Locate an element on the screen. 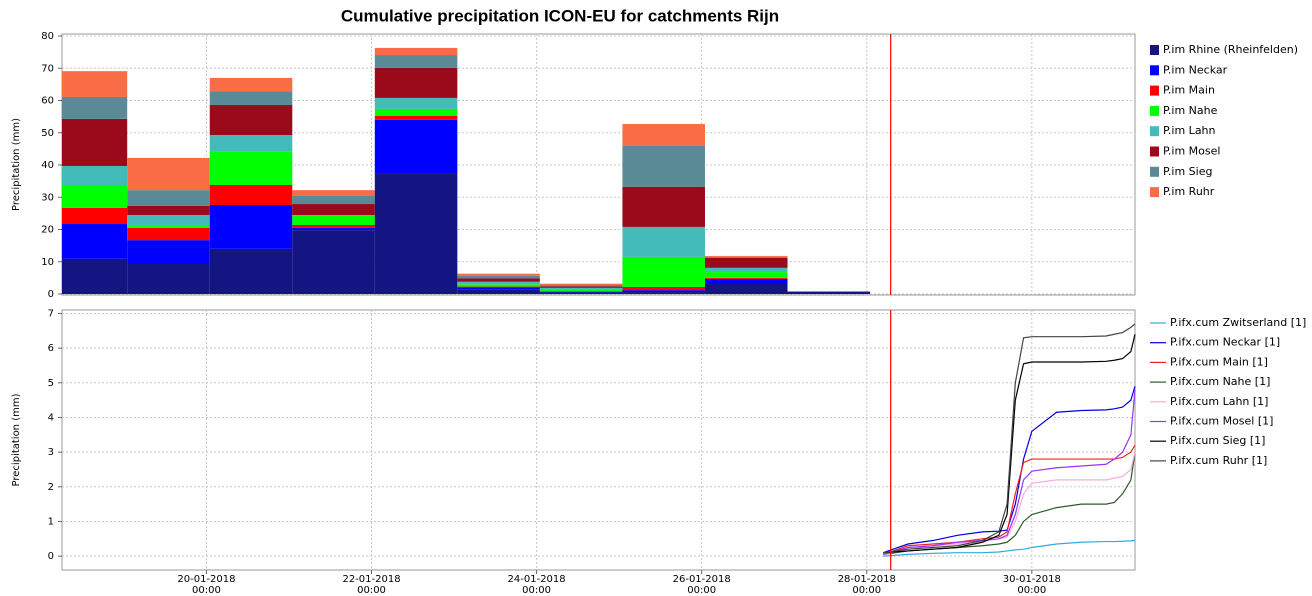 This screenshot has height=596, width=1312. y-tick-label: 6 is located at coordinates (51, 348).